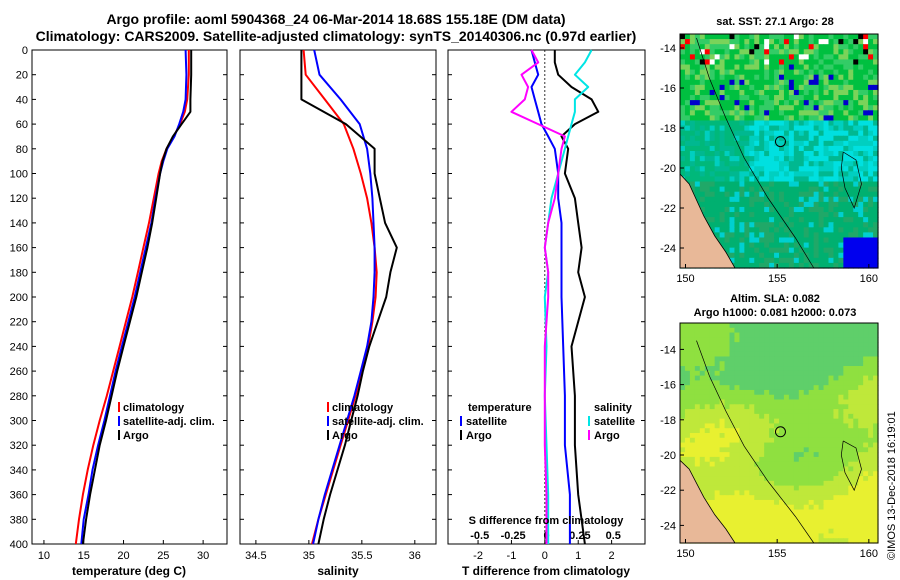 Image resolution: width=900 pixels, height=580 pixels. I want to click on sst-map-title: sat. SST: 27.1 Argo: 28, so click(775, 22).